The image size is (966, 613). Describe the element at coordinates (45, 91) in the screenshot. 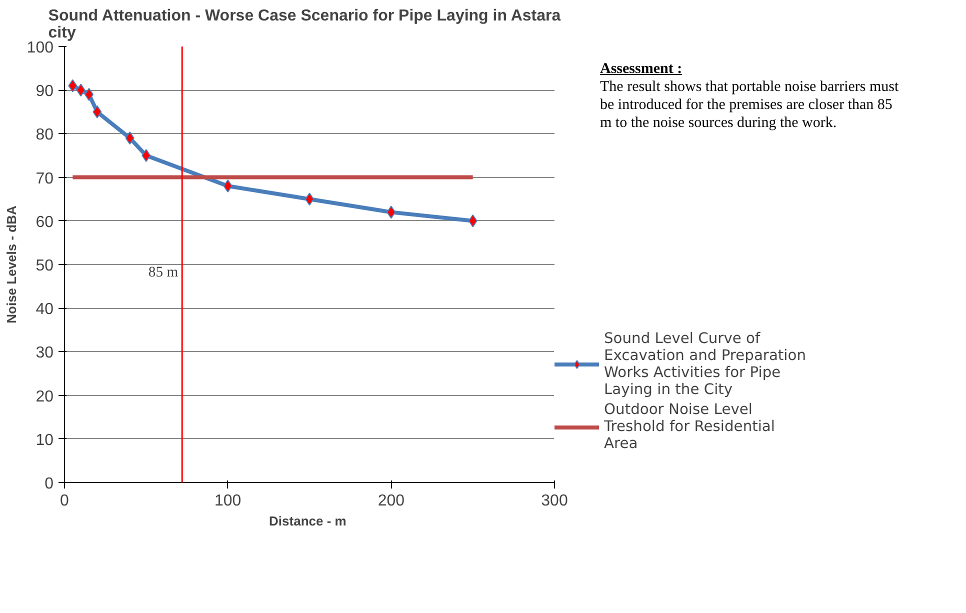

I see `y-tick-label: 90` at that location.